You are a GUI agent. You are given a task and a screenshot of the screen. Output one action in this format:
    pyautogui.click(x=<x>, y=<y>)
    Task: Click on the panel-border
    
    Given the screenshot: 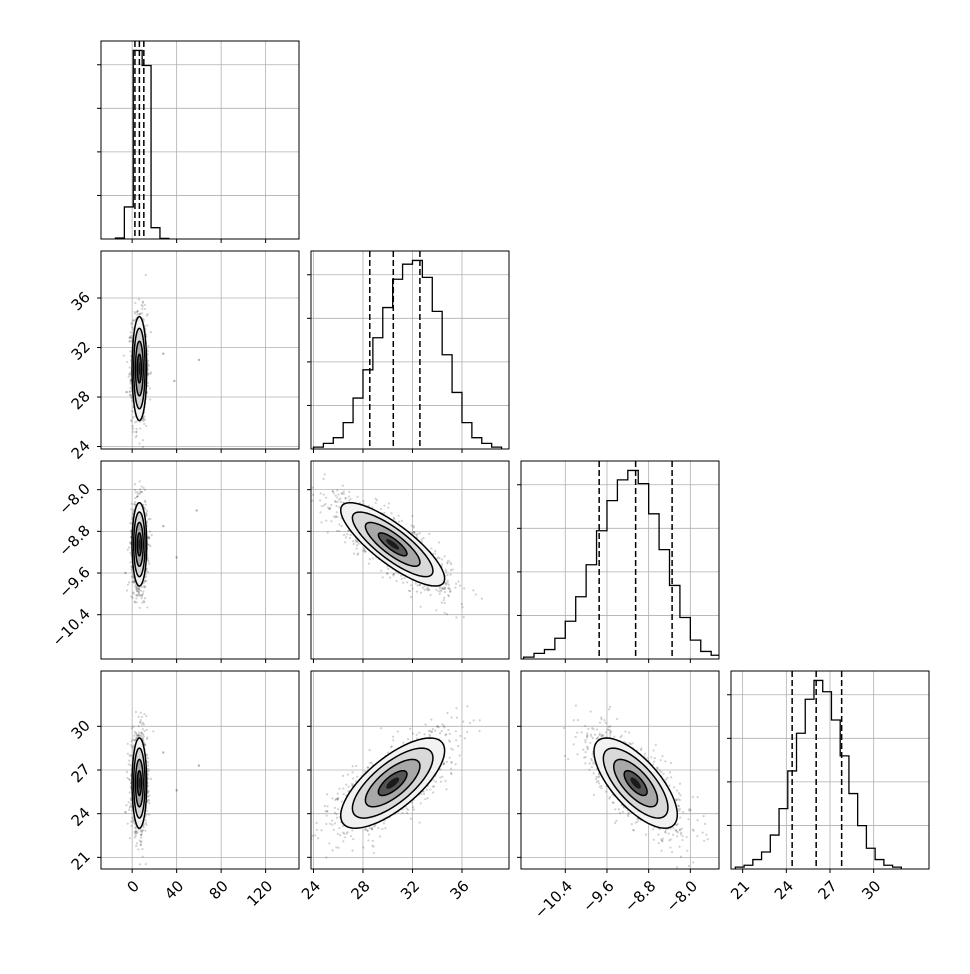 What is the action you would take?
    pyautogui.click(x=620, y=560)
    